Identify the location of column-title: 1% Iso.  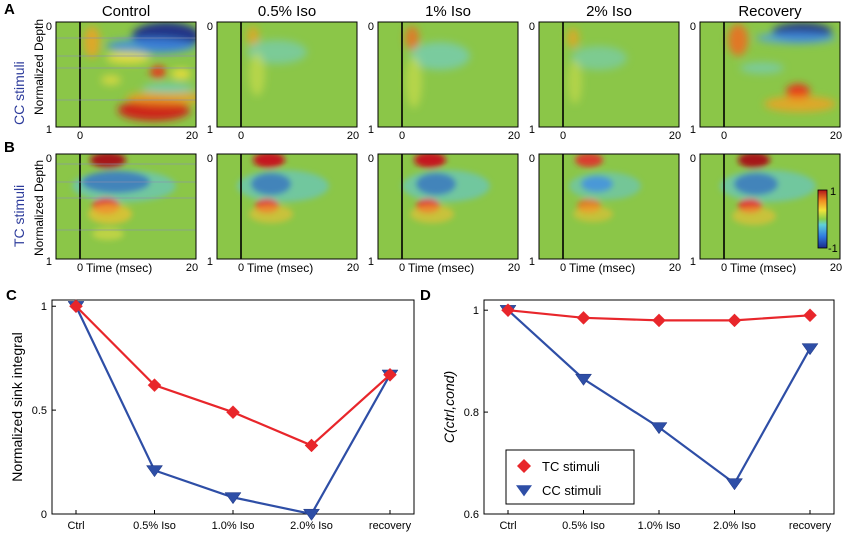
(448, 11).